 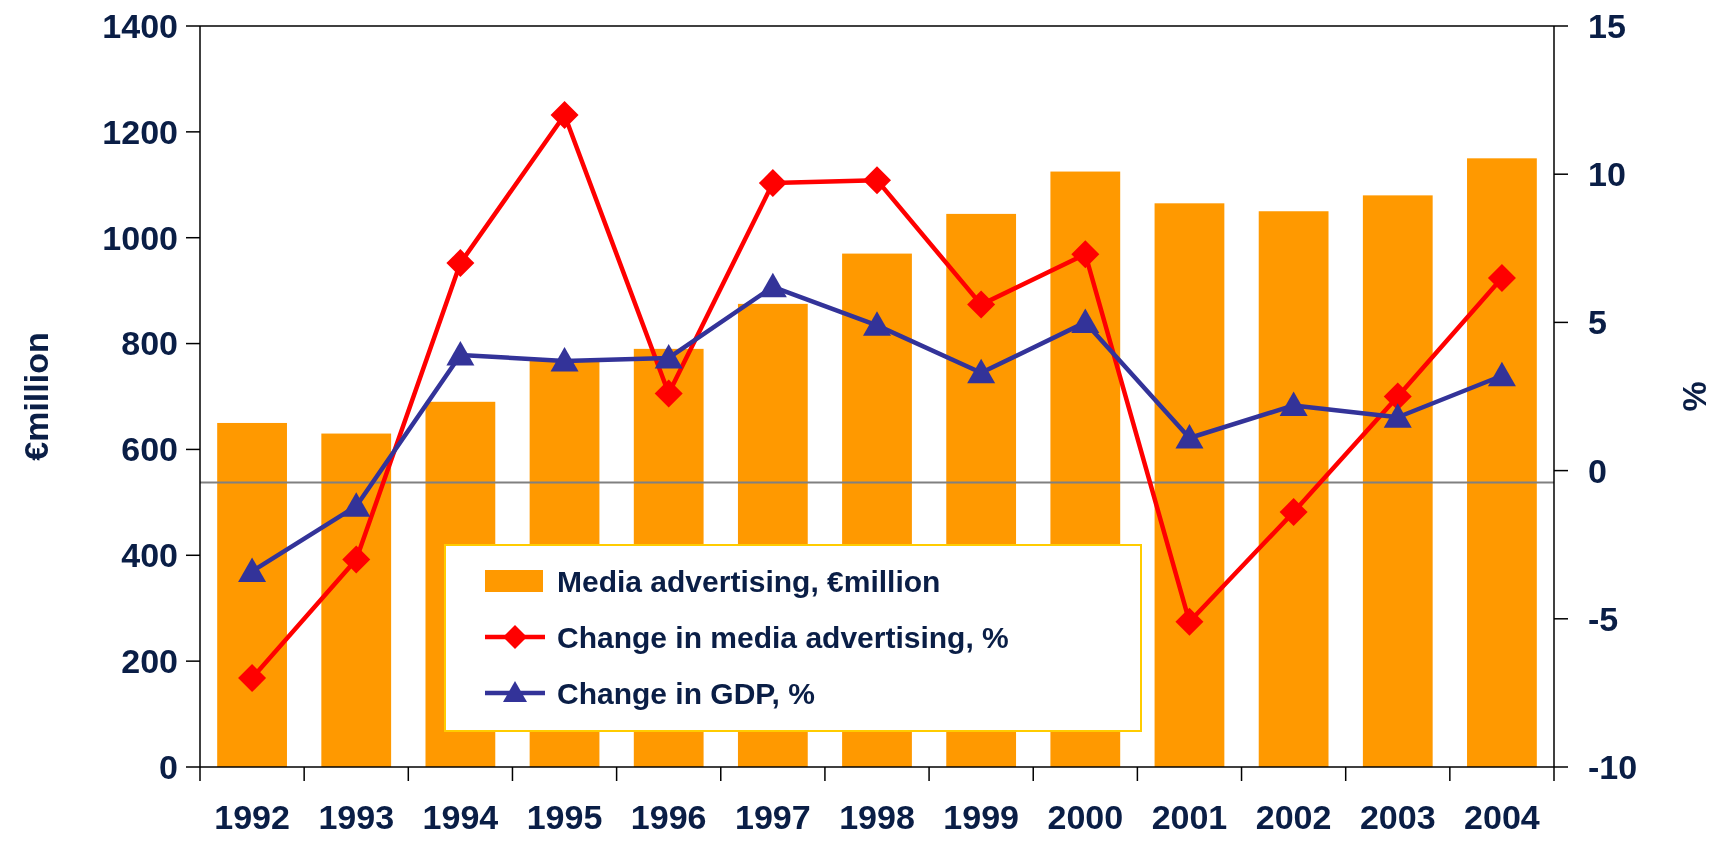 I want to click on y2-tick-label: -10, so click(x=1613, y=766).